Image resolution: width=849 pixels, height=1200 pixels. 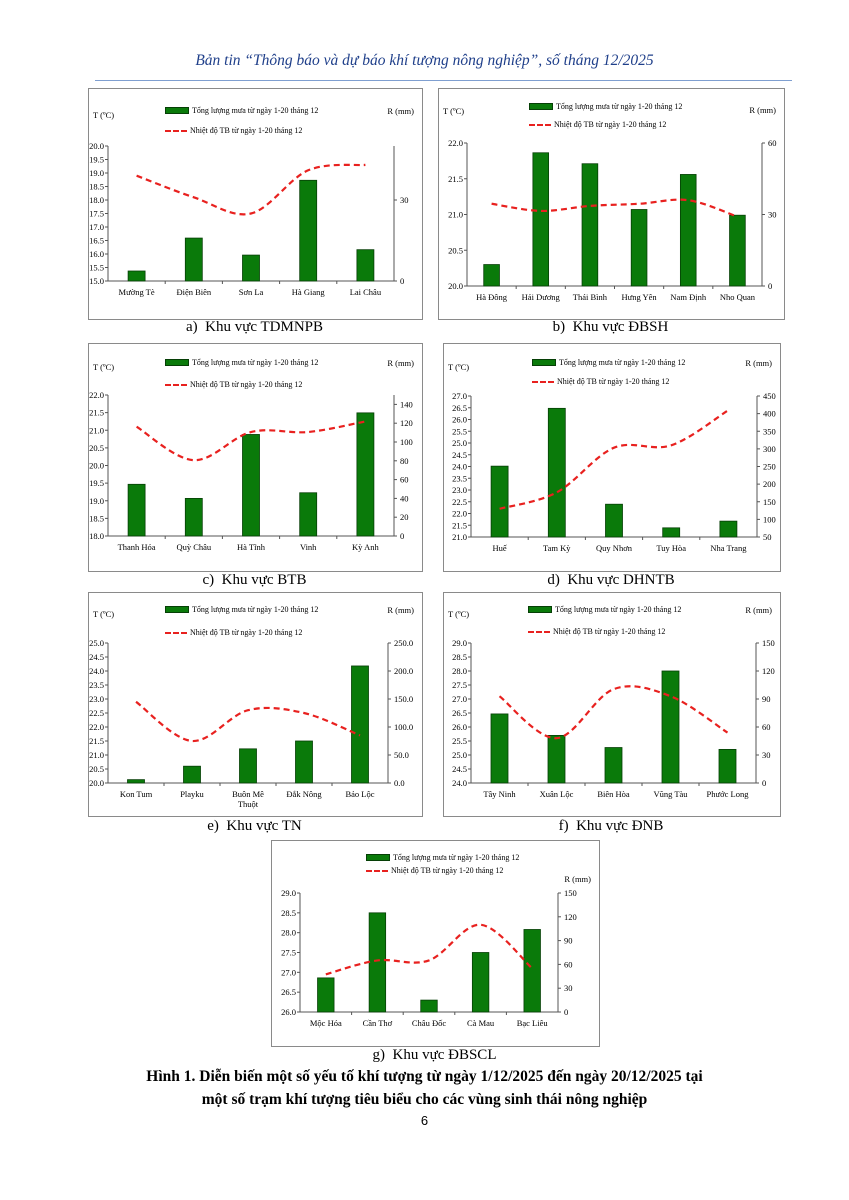 What do you see at coordinates (459, 685) in the screenshot?
I see `left-tick-label: 27.5` at bounding box center [459, 685].